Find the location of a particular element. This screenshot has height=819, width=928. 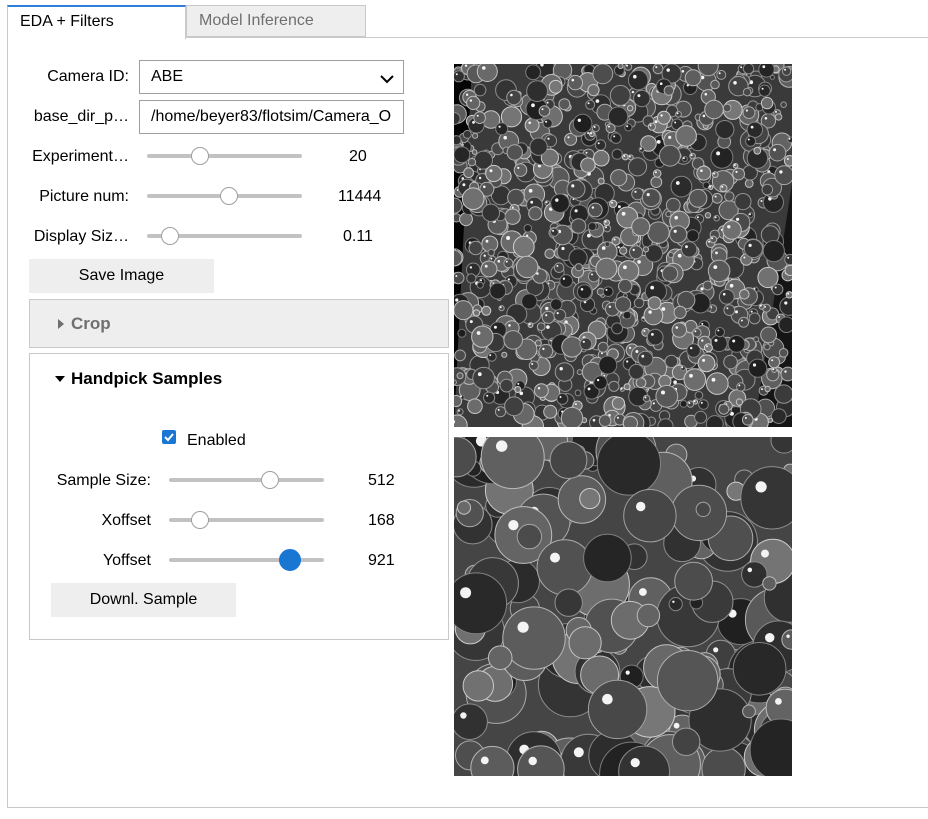

yoffset-slider-thumb is located at coordinates (290, 560).